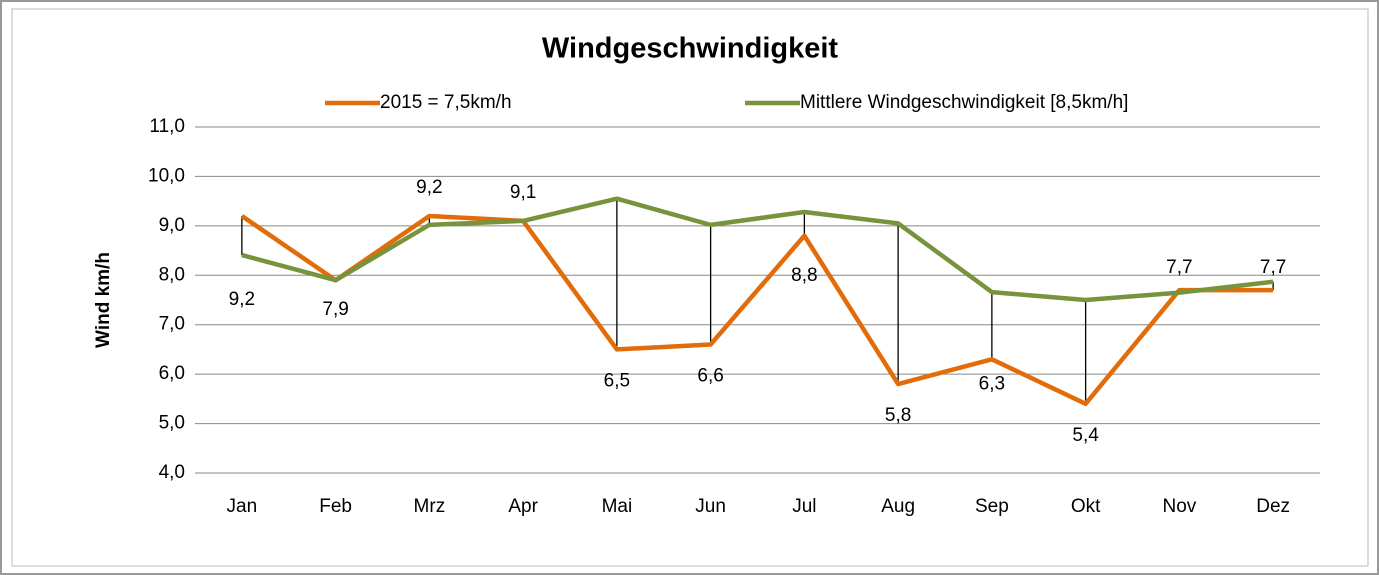 This screenshot has height=575, width=1379. Describe the element at coordinates (710, 376) in the screenshot. I see `data-label: 6,6` at that location.